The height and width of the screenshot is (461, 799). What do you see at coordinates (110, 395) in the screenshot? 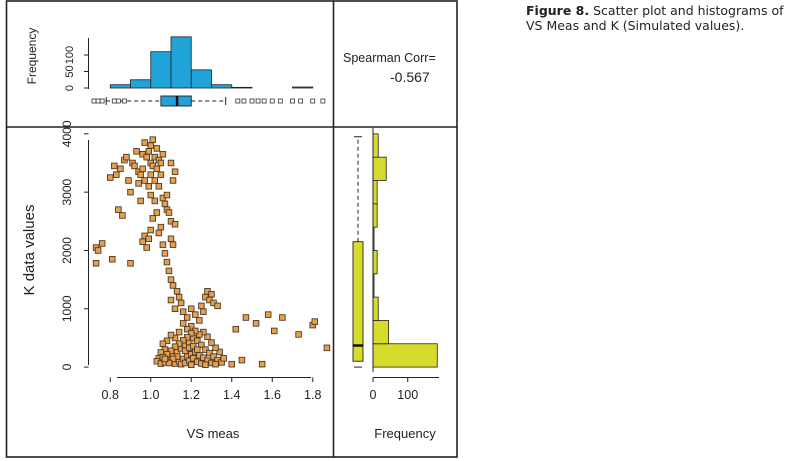
I see `scatter-xtick-label: 0.8` at bounding box center [110, 395].